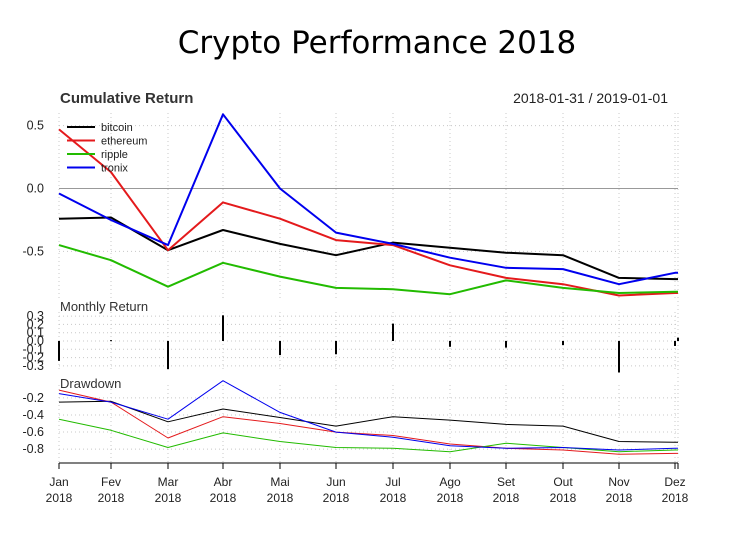  I want to click on drawdown-y-tick: -0.4, so click(33, 415).